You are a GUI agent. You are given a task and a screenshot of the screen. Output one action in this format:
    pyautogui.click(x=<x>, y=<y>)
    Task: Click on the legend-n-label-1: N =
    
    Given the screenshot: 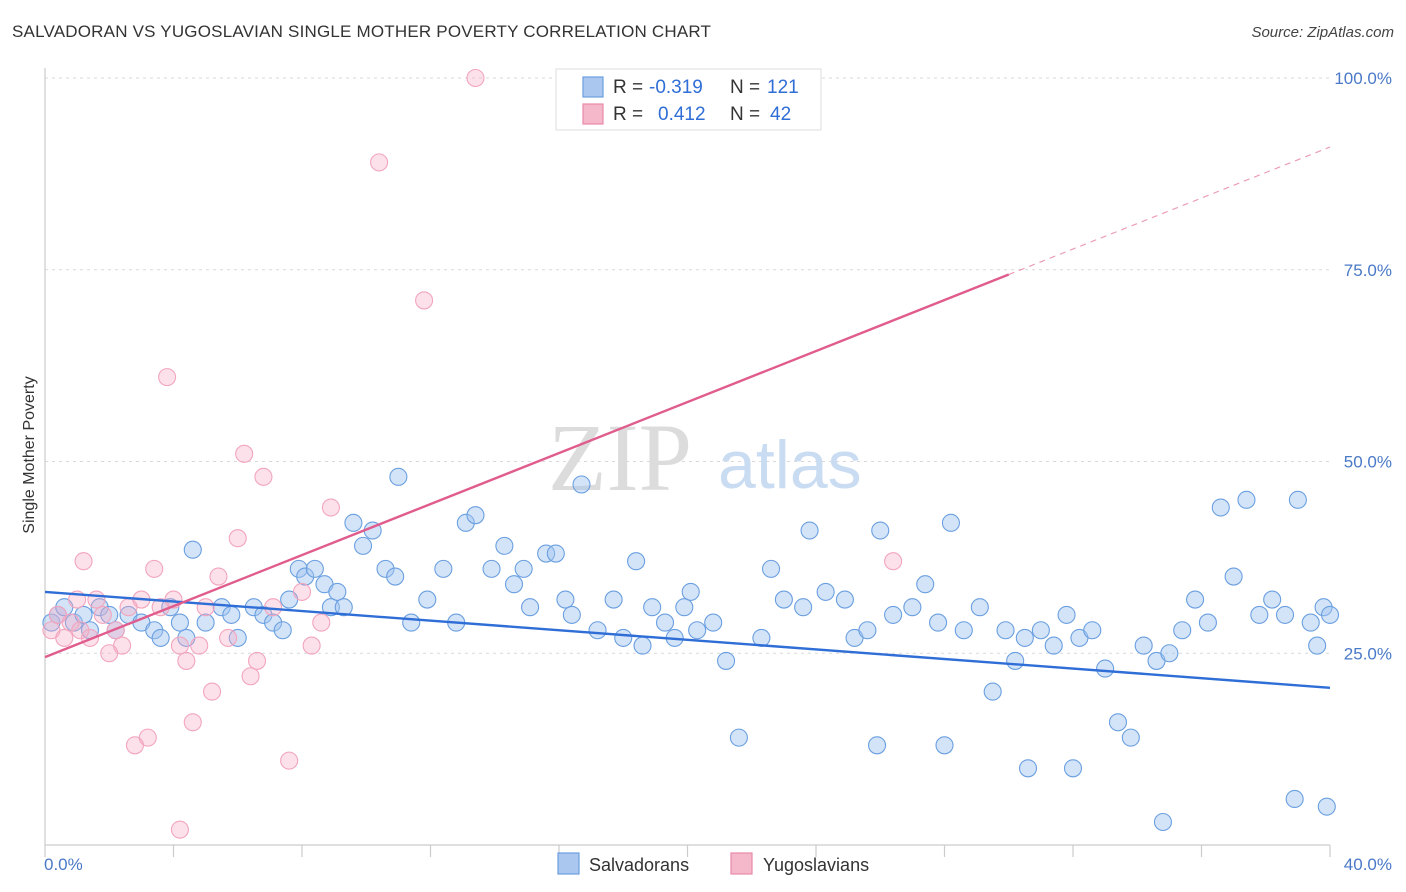 What is the action you would take?
    pyautogui.click(x=745, y=87)
    